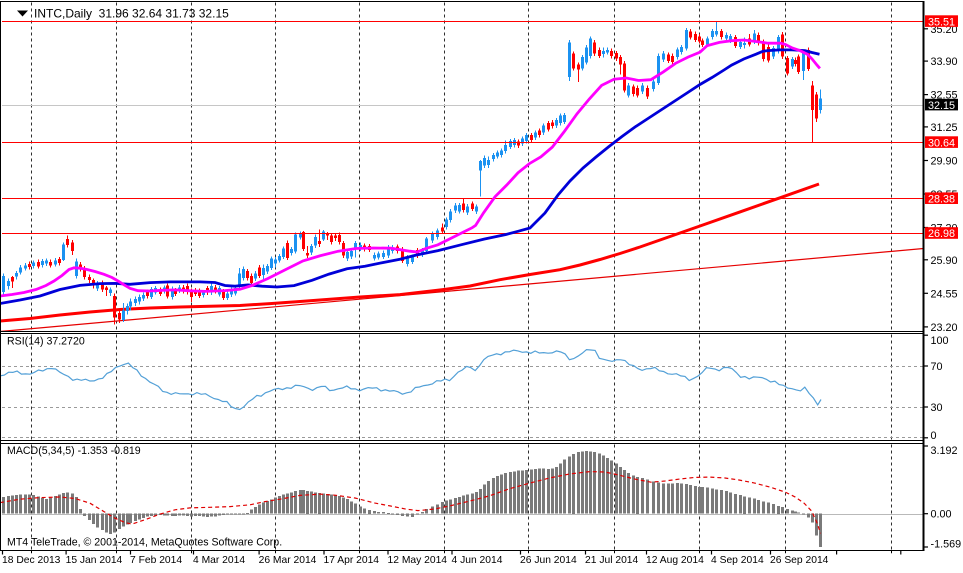 Image resolution: width=963 pixels, height=573 pixels. What do you see at coordinates (737, 560) in the screenshot?
I see `svg-text: 4 Sep 2014` at bounding box center [737, 560].